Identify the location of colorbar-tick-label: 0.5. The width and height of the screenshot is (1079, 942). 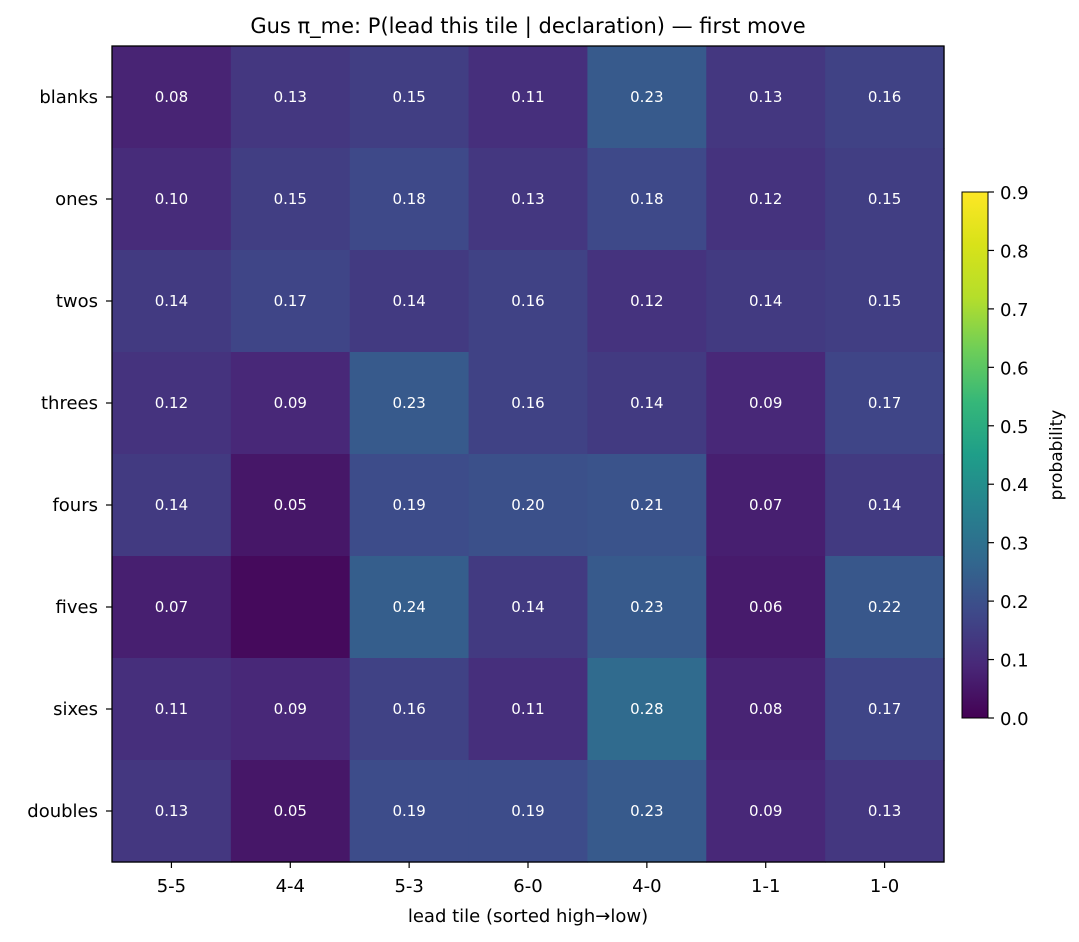
(1014, 427).